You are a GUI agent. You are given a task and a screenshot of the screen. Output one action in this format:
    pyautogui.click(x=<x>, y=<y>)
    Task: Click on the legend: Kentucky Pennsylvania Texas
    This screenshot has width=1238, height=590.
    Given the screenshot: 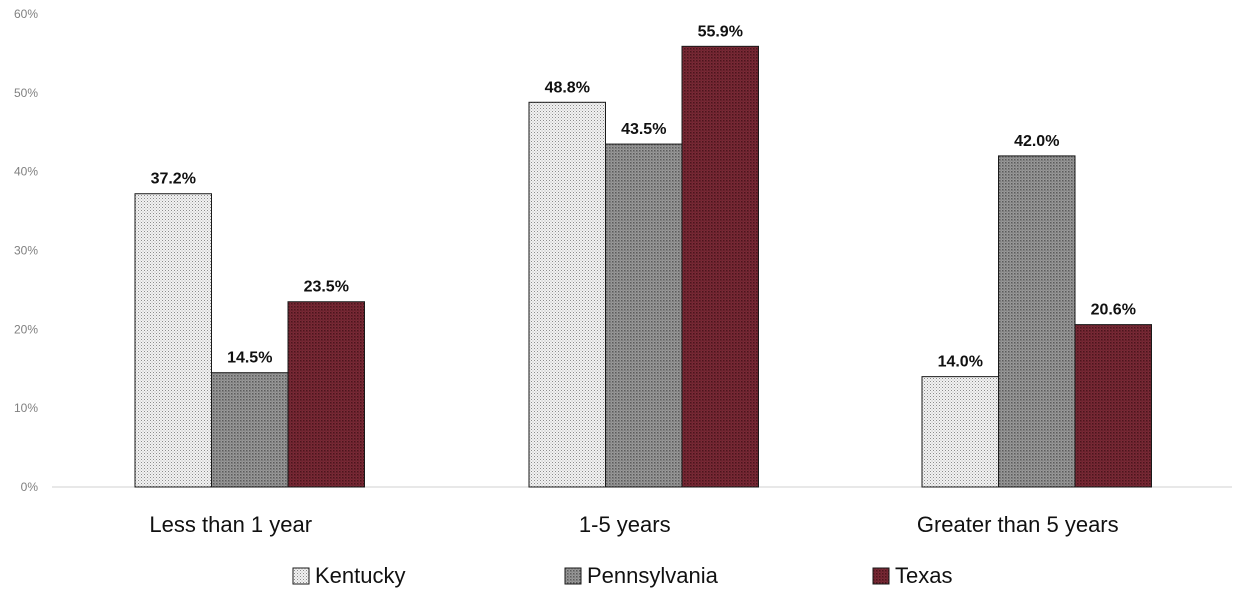 What is the action you would take?
    pyautogui.click(x=622, y=575)
    